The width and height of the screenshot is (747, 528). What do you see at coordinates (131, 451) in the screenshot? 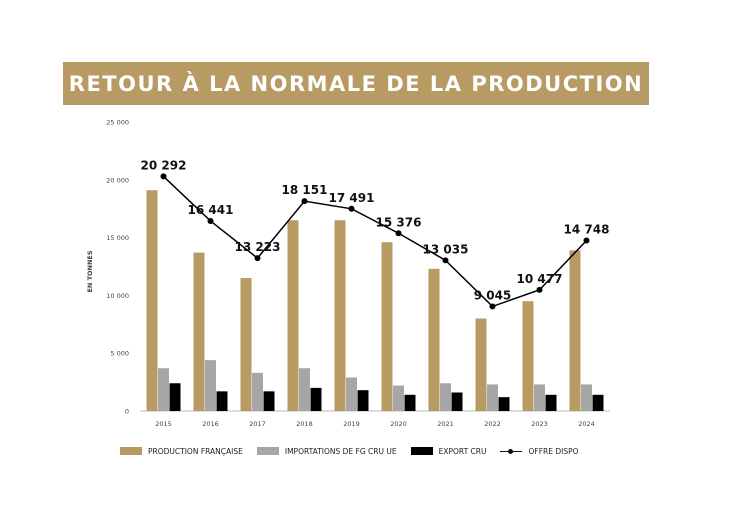
I see `legend-swatch-production` at bounding box center [131, 451].